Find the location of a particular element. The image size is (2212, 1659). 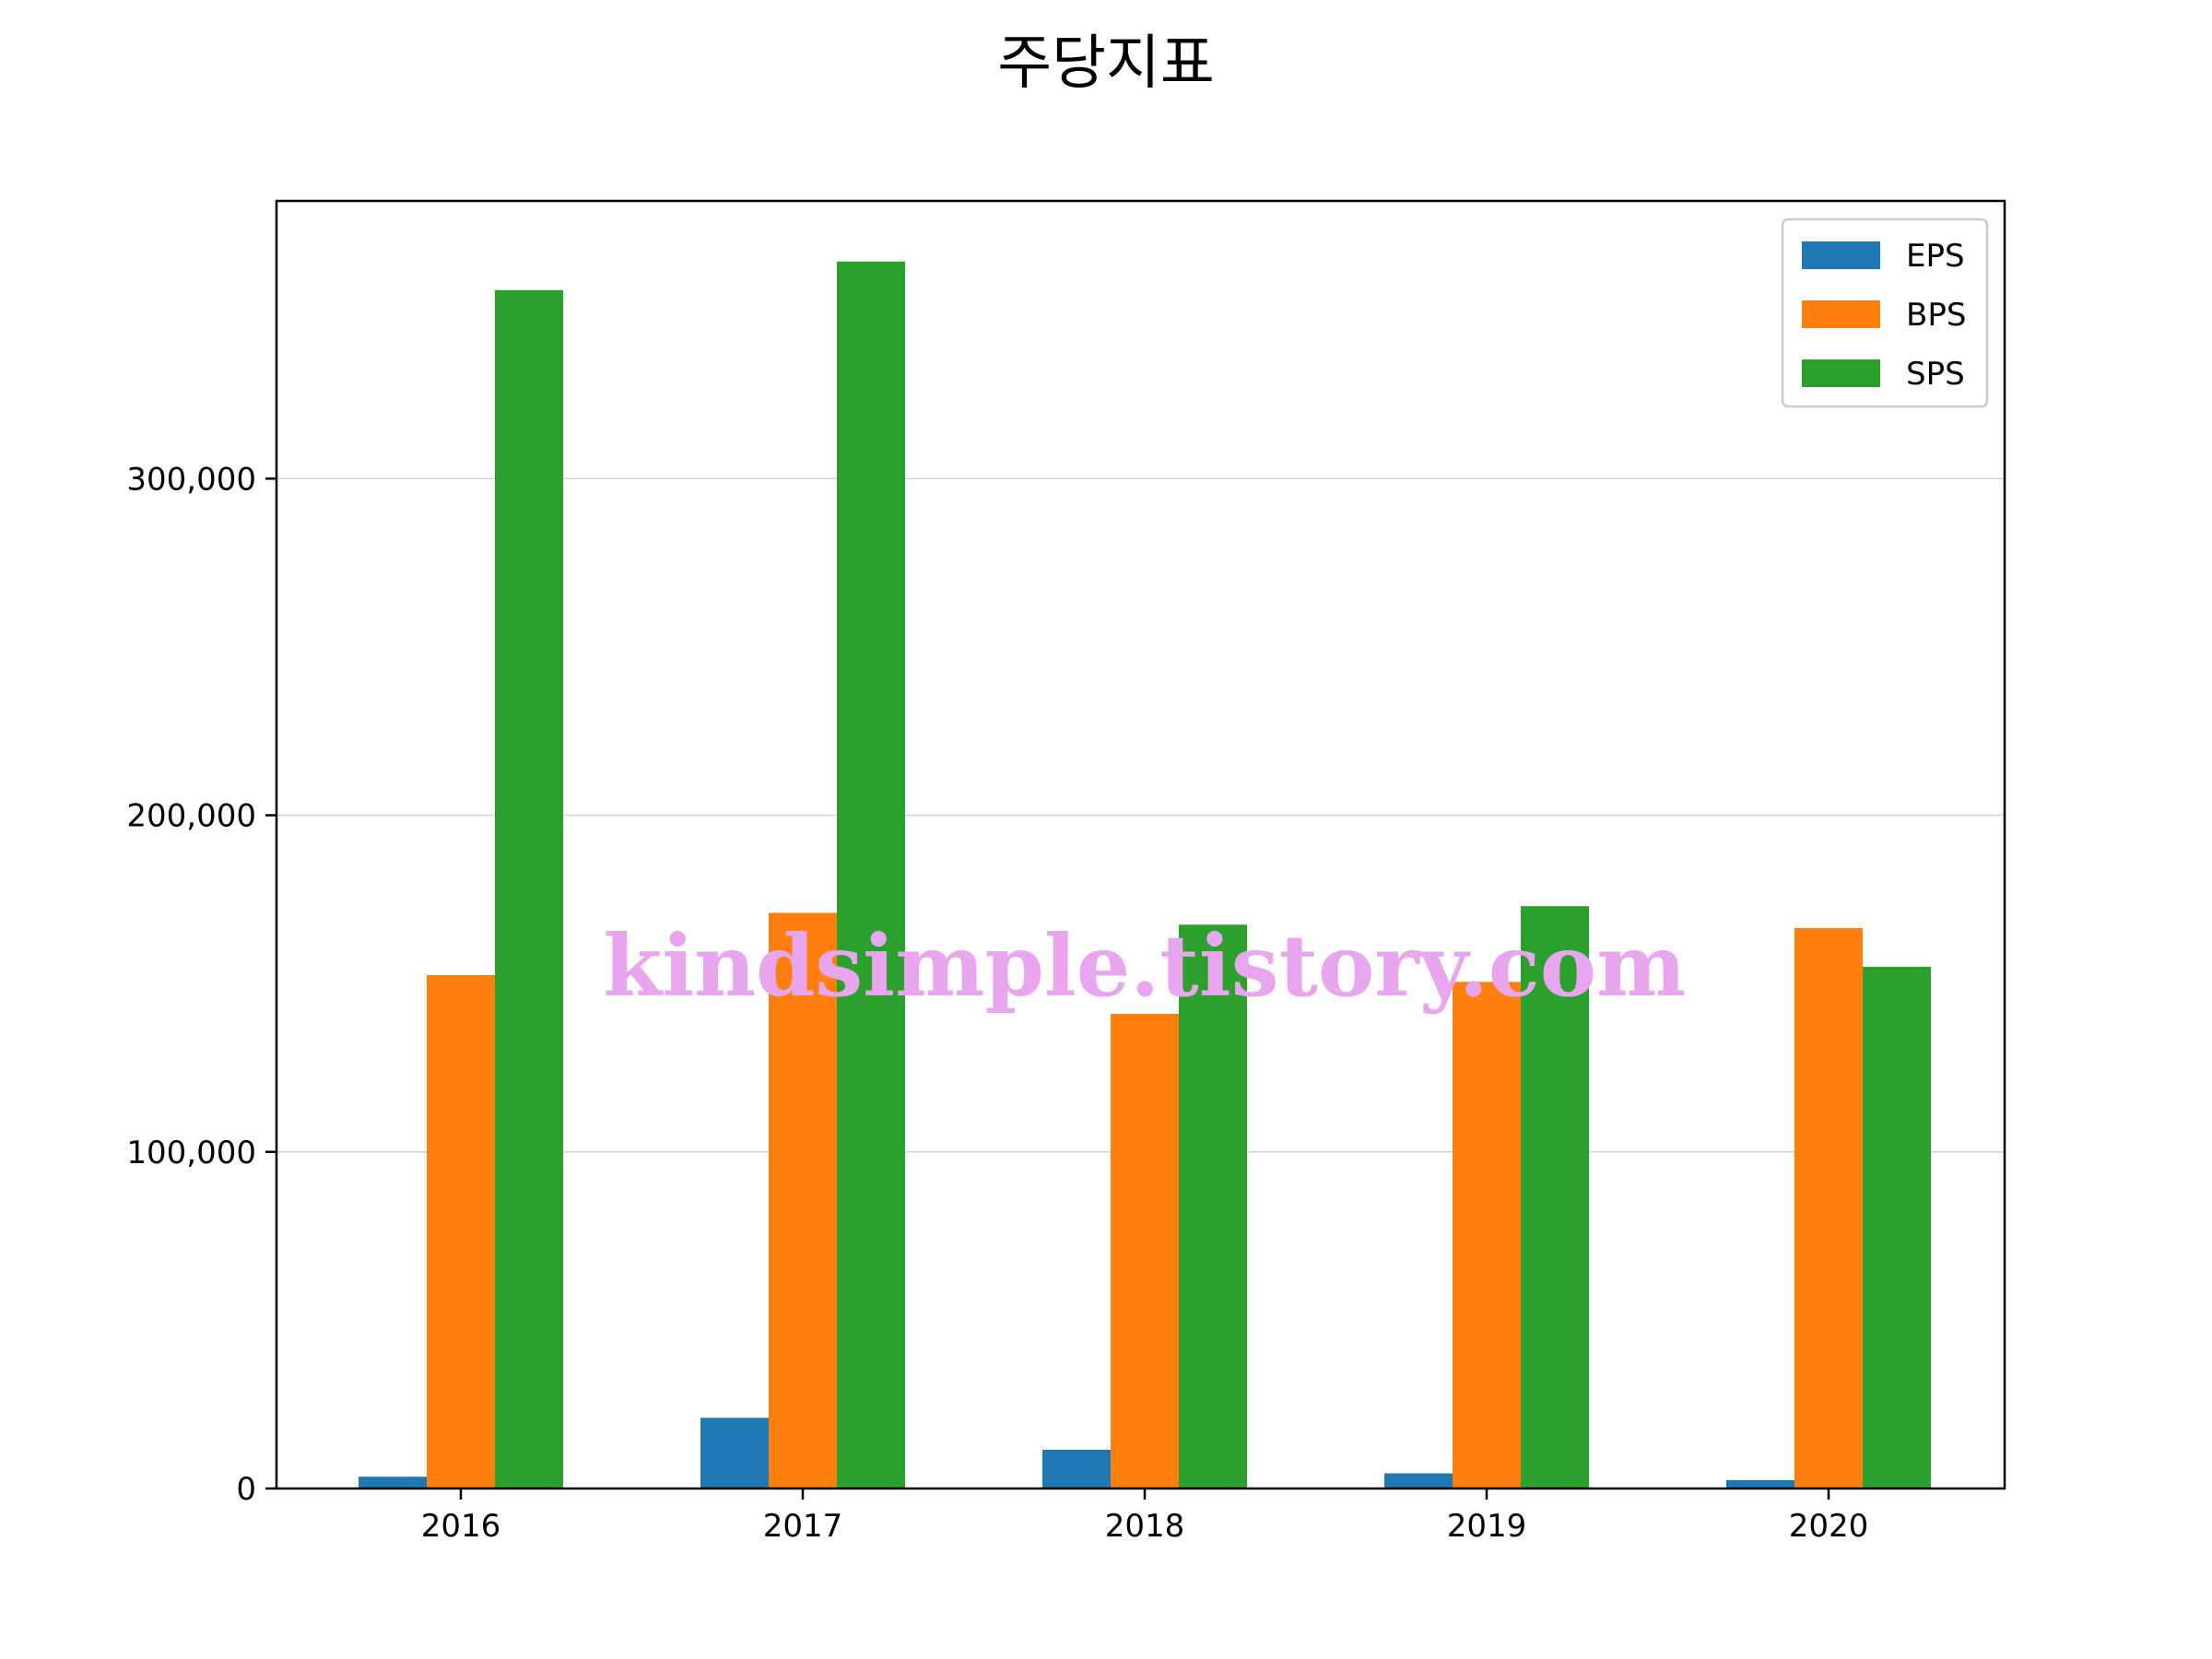

legend-label-bps: BPS is located at coordinates (1936, 315).